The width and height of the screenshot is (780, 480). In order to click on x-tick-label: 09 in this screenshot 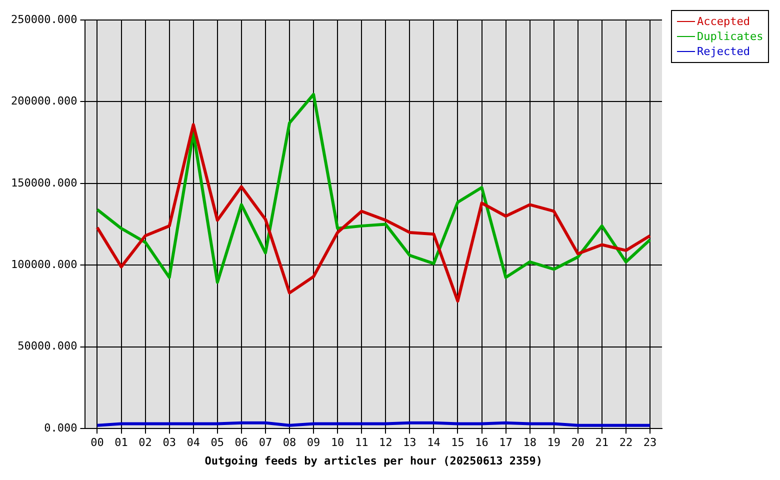, I will do `click(313, 443)`.